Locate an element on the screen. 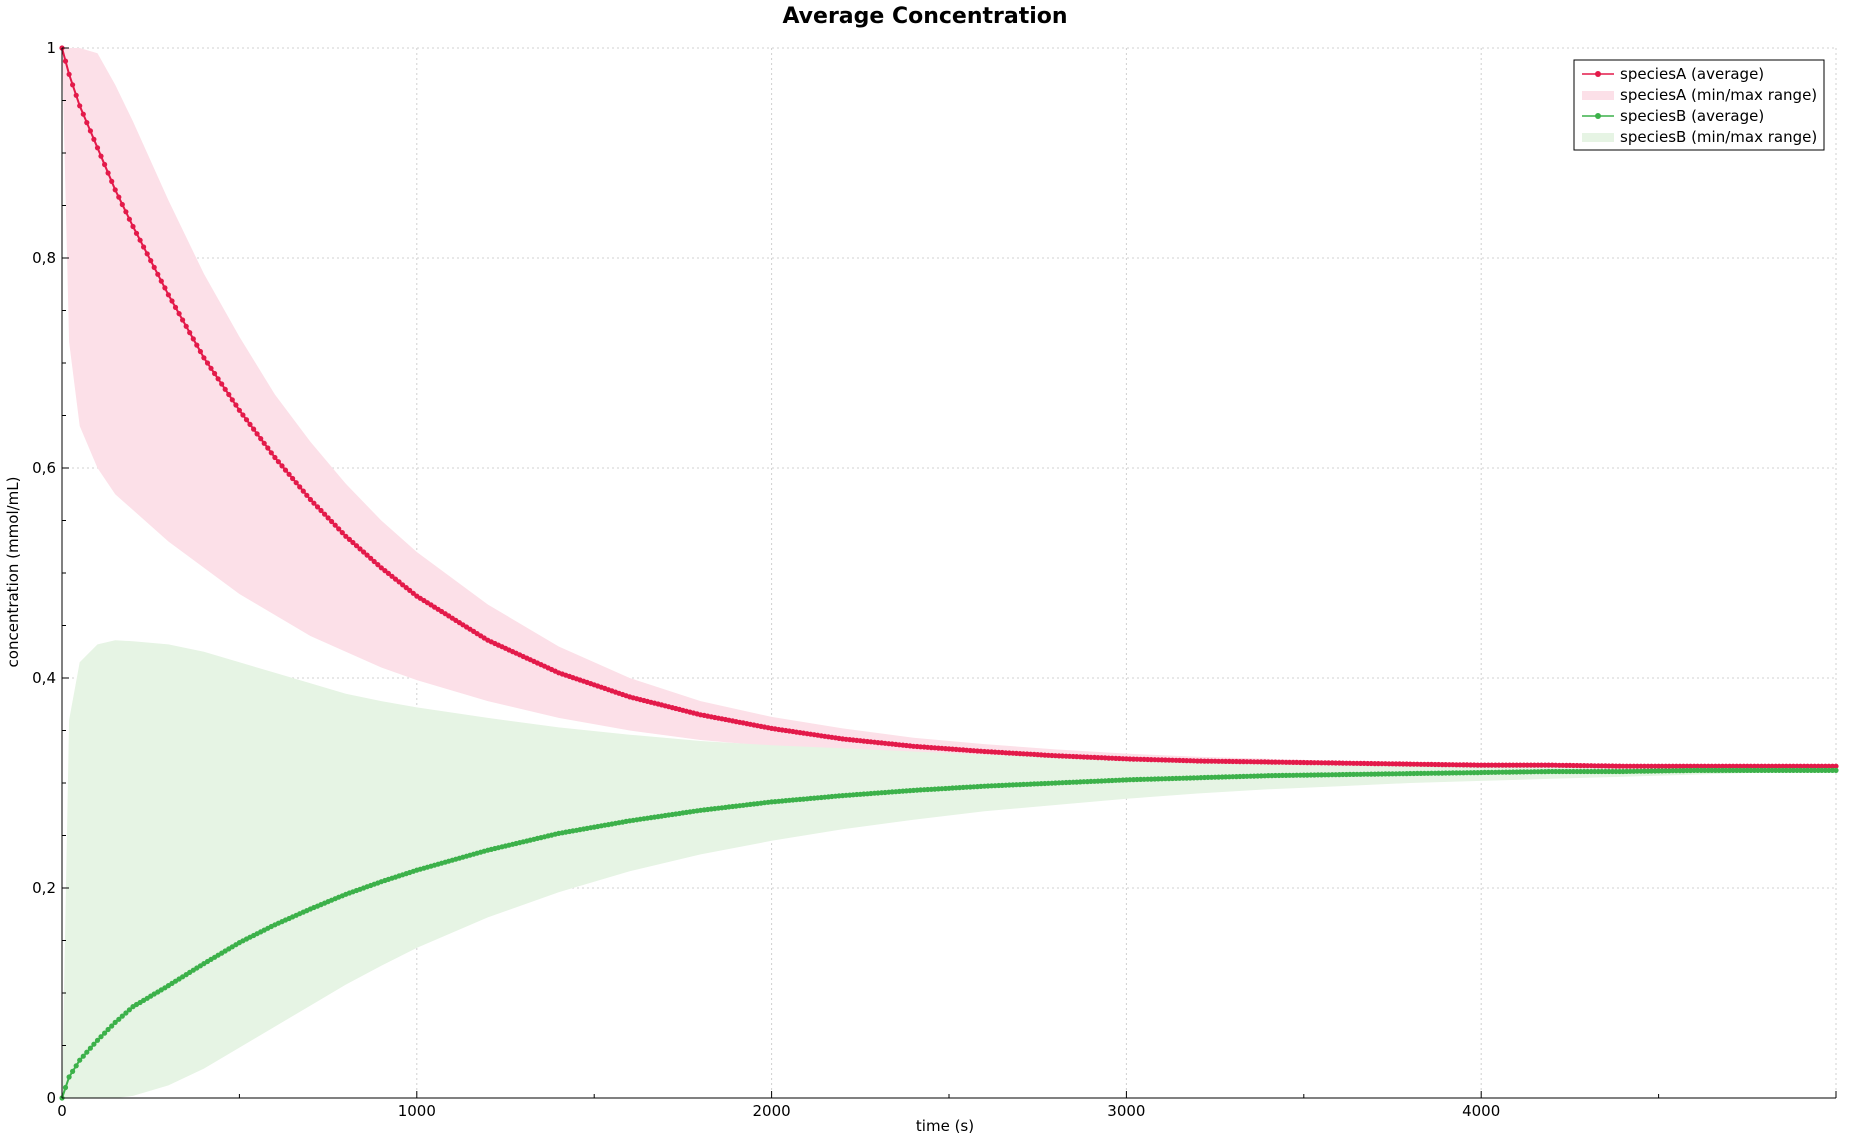 The image size is (1859, 1140). chart-title: Average Concentration is located at coordinates (924, 16).